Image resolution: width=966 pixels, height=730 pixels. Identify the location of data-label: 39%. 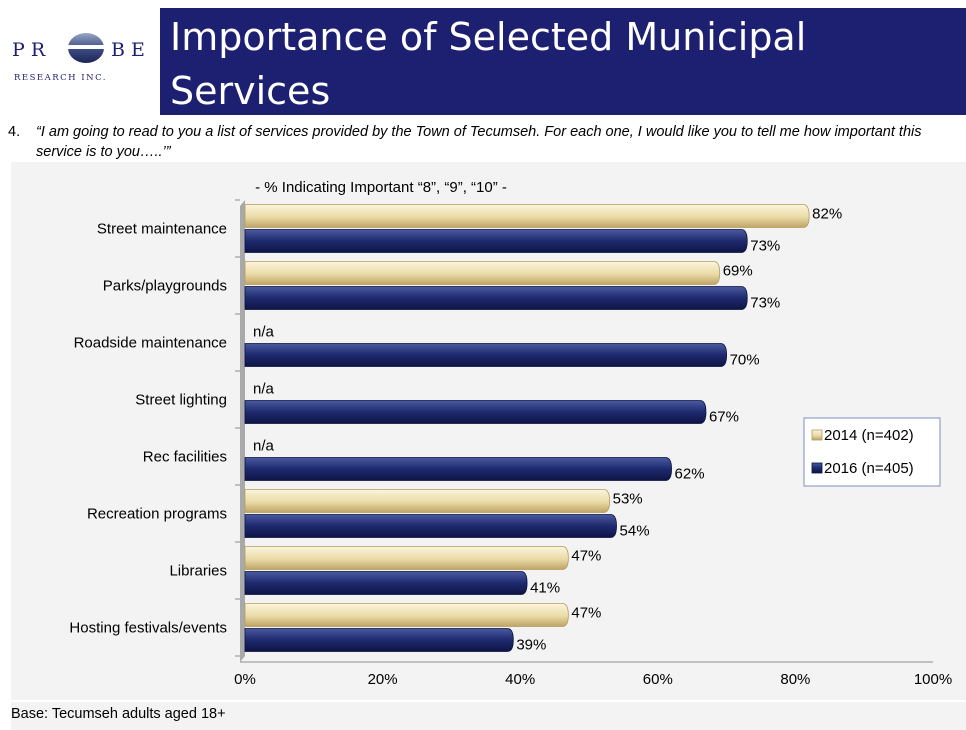
(531, 645).